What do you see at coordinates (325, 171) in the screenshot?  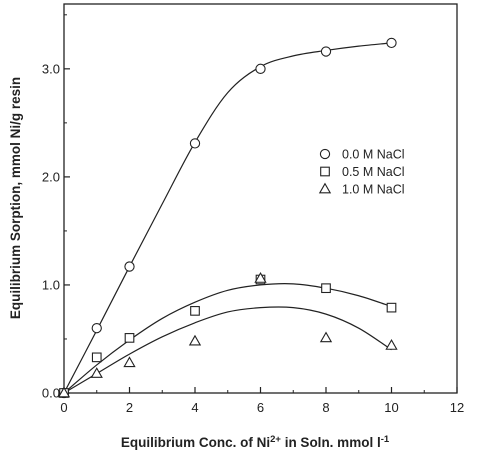 I see `legend-marker-square` at bounding box center [325, 171].